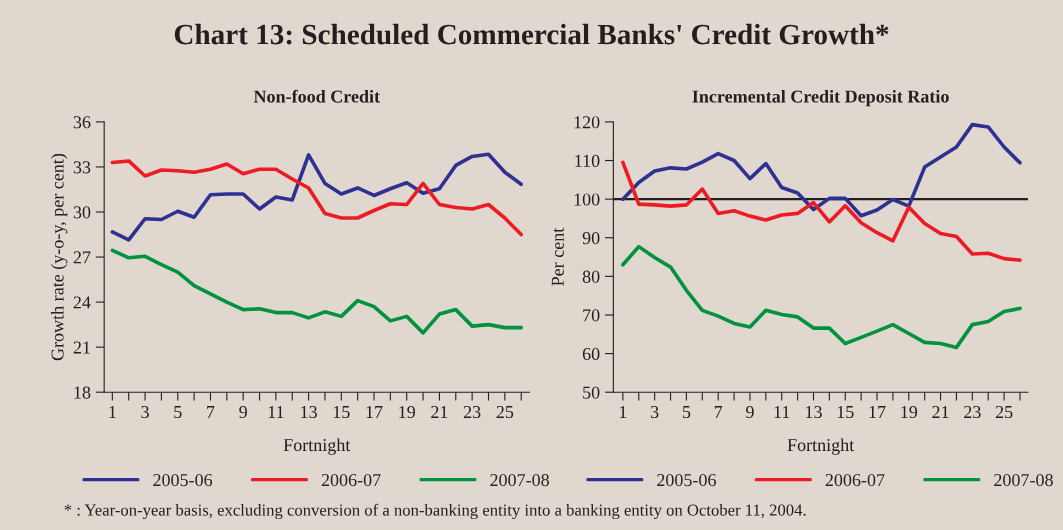 The width and height of the screenshot is (1063, 530). What do you see at coordinates (820, 98) in the screenshot?
I see `chart-title: Incremental Credit Deposit Ratio` at bounding box center [820, 98].